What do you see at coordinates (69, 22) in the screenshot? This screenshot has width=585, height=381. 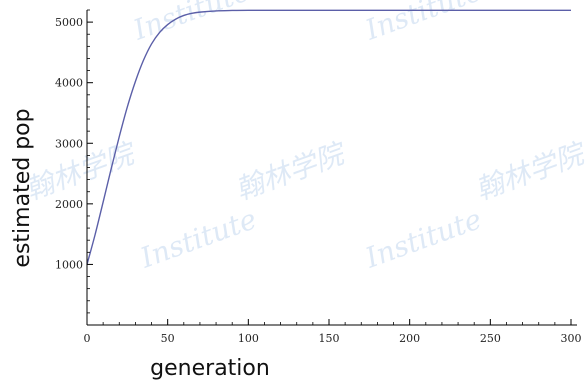 I see `y-tick-label: 5000` at bounding box center [69, 22].